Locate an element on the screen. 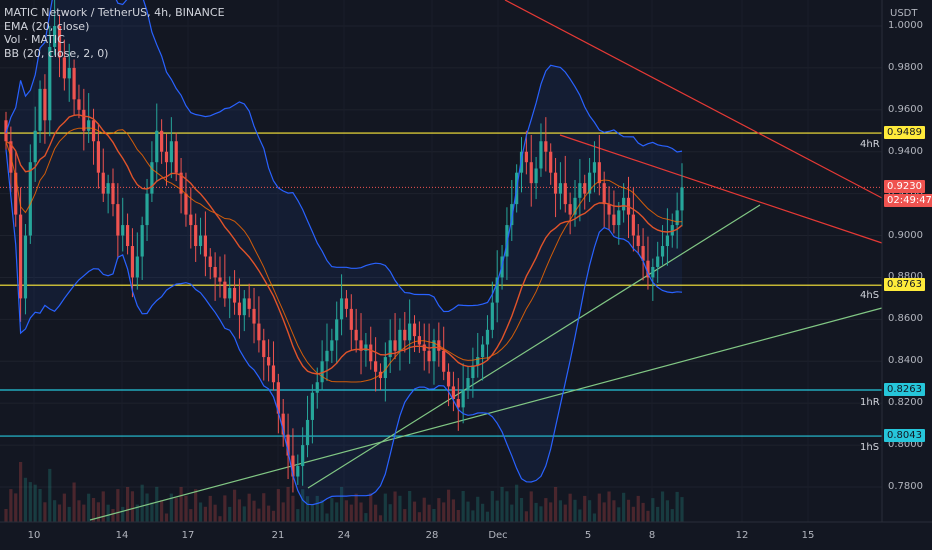  volume-legend: Vol · MATIC is located at coordinates (34, 39).